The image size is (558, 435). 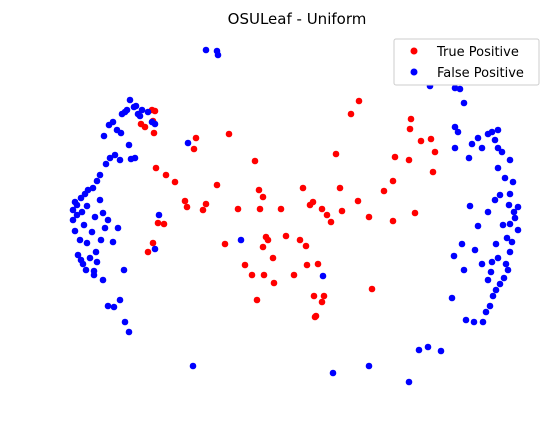 What do you see at coordinates (466, 62) in the screenshot?
I see `legend: True Positive False Positive` at bounding box center [466, 62].